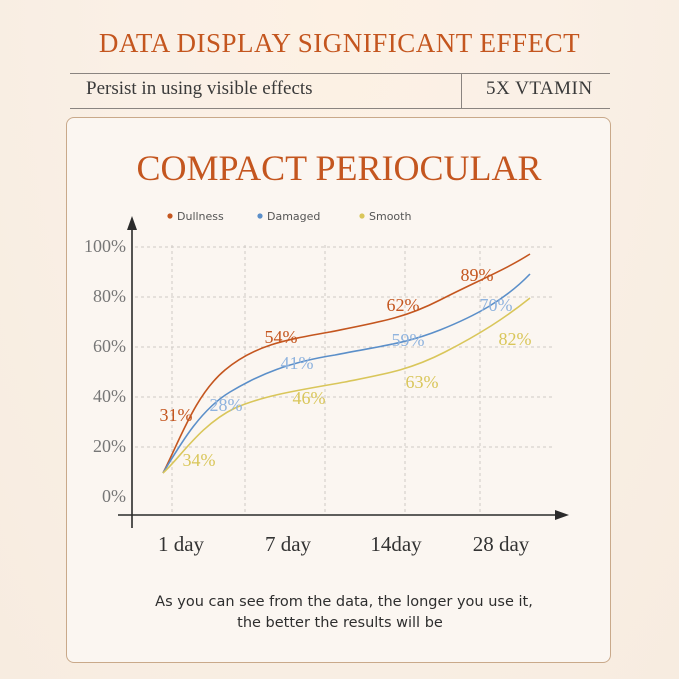 This screenshot has height=679, width=679. What do you see at coordinates (293, 216) in the screenshot?
I see `legend-label: Damaged` at bounding box center [293, 216].